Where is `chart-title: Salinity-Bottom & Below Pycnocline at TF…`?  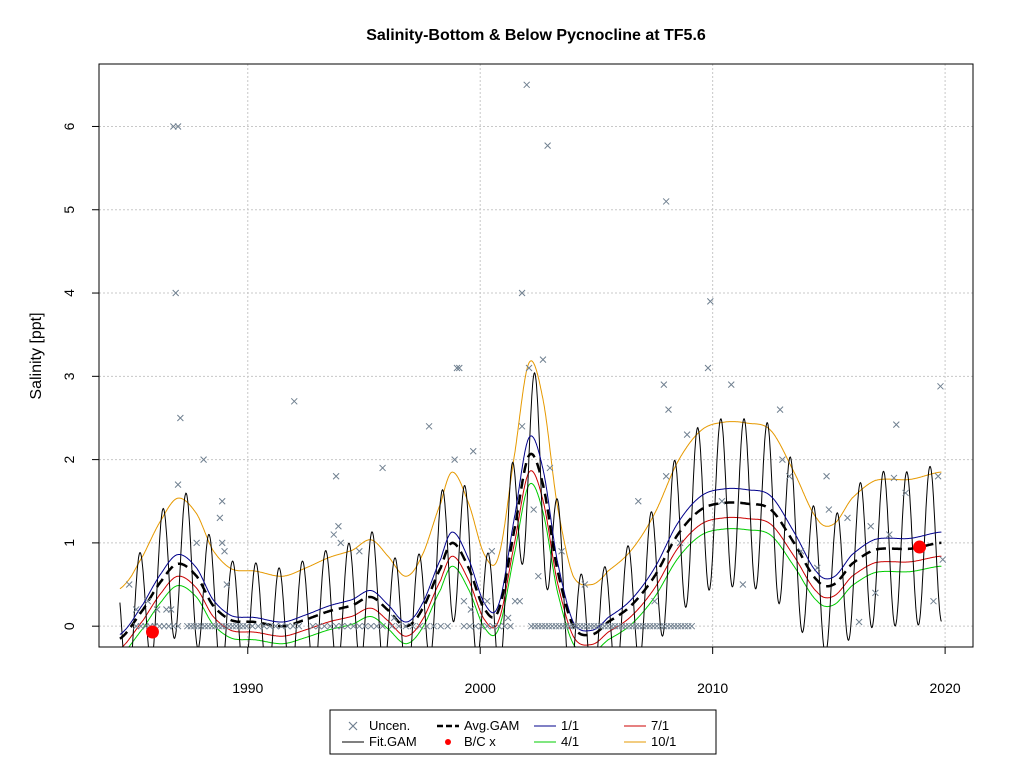 chart-title: Salinity-Bottom & Below Pycnocline at TF… is located at coordinates (536, 35).